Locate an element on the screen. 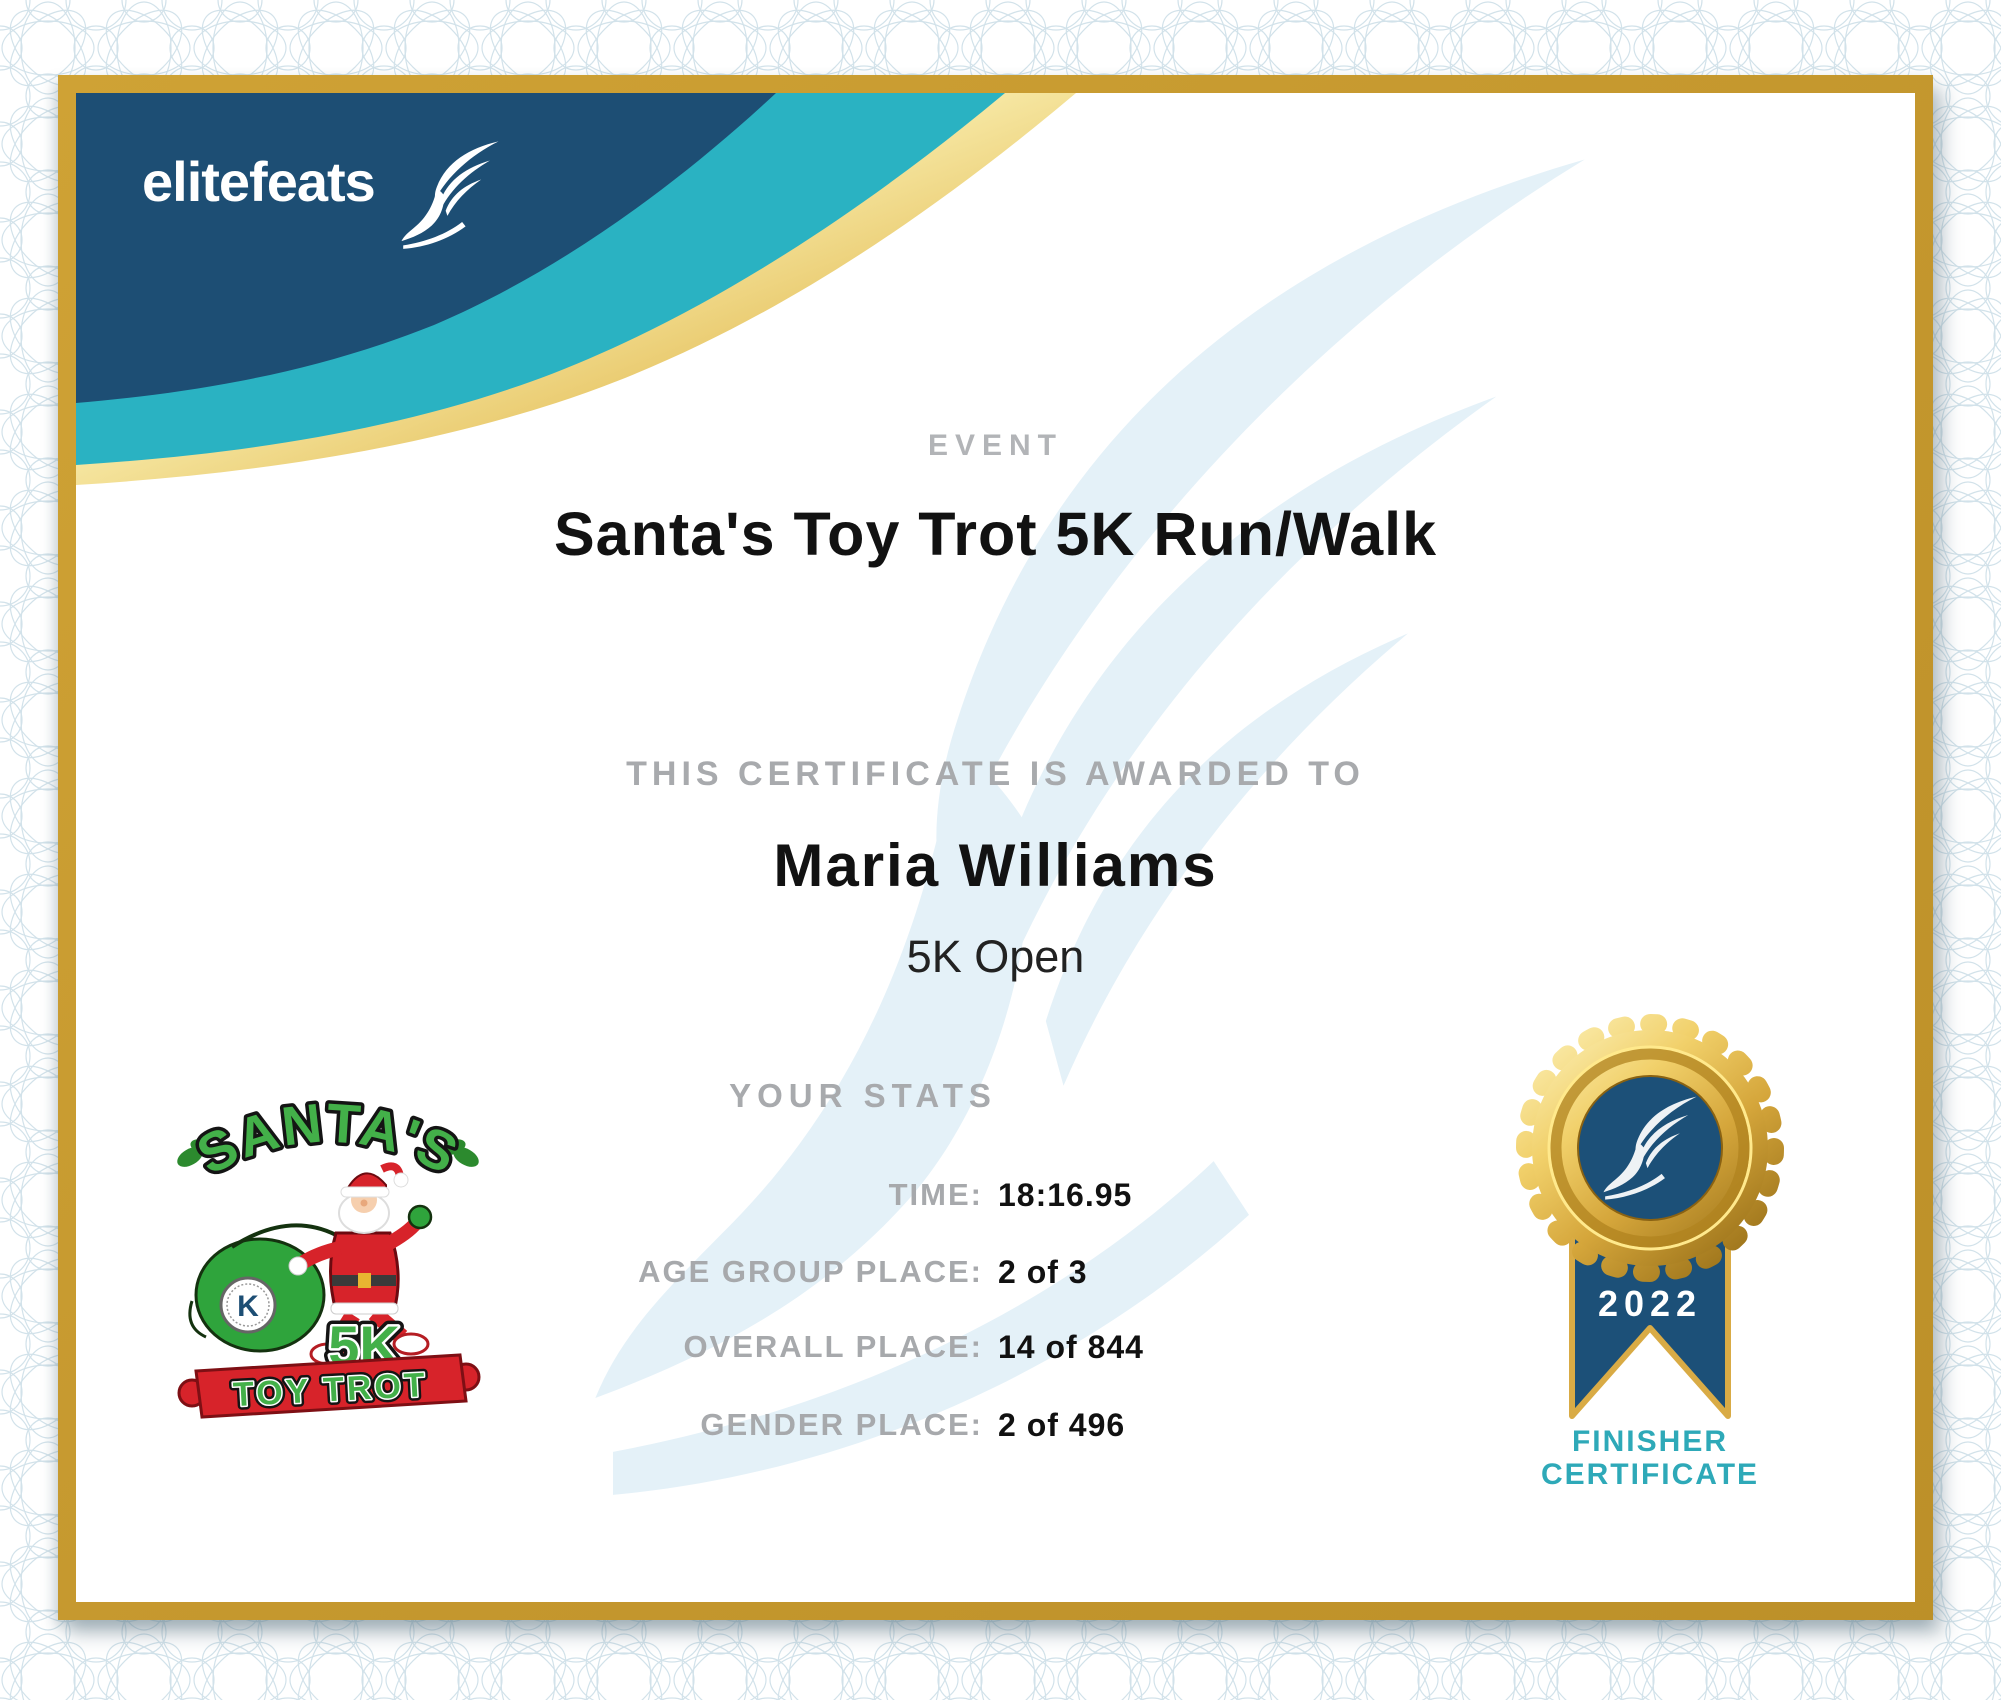 This screenshot has width=2001, height=1700. finisher-caption: FINISHER CERTIFICATE is located at coordinates (1650, 1458).